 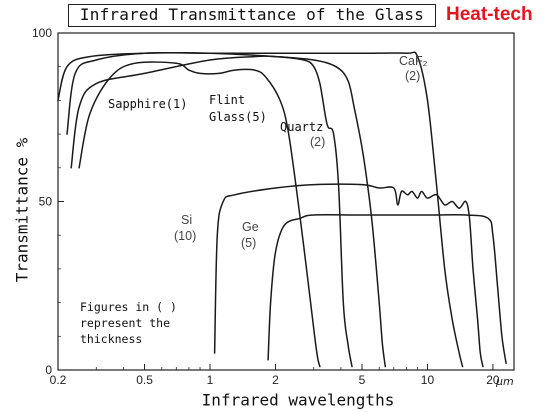 I want to click on thickness-note: Figures in ( ) represent the thickness, so click(x=128, y=323).